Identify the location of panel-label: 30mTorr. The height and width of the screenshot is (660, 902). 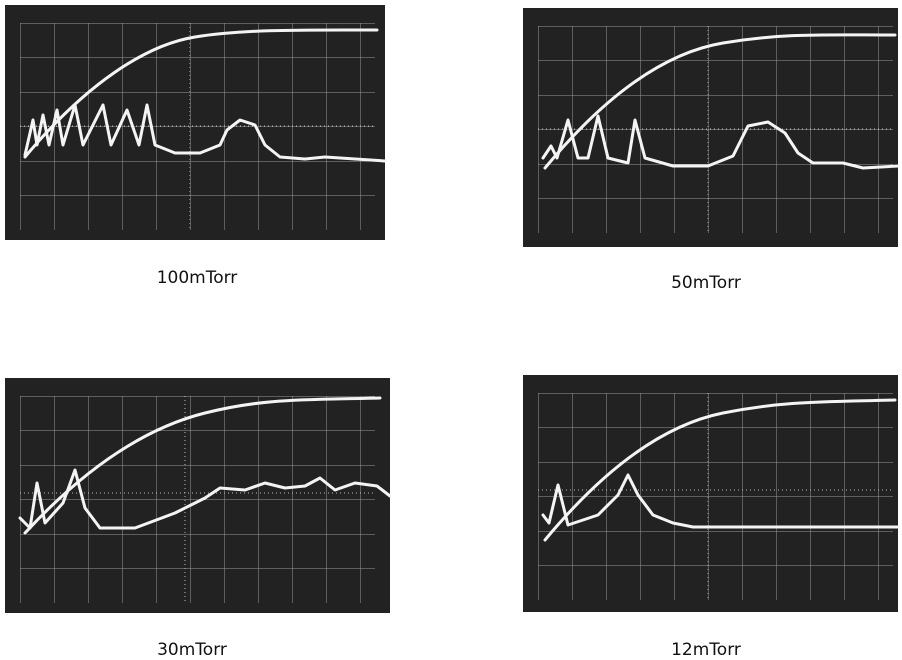
(192, 650).